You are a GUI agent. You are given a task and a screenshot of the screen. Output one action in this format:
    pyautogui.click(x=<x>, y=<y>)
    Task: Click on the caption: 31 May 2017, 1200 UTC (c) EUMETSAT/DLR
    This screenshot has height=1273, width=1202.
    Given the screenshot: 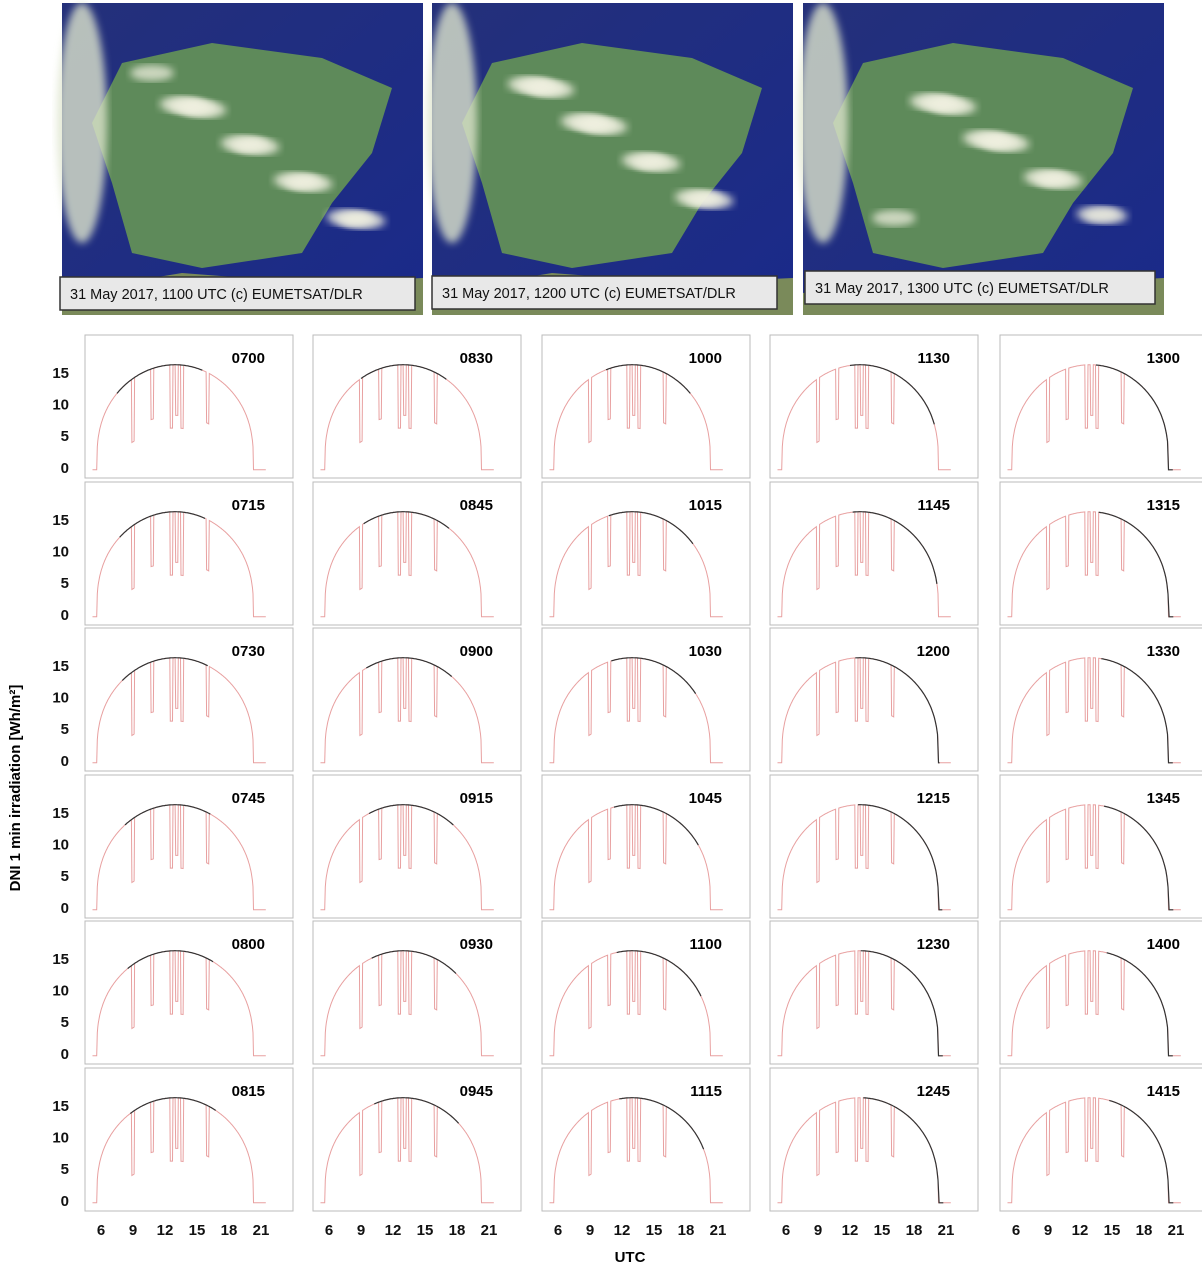 What is the action you would take?
    pyautogui.click(x=589, y=294)
    